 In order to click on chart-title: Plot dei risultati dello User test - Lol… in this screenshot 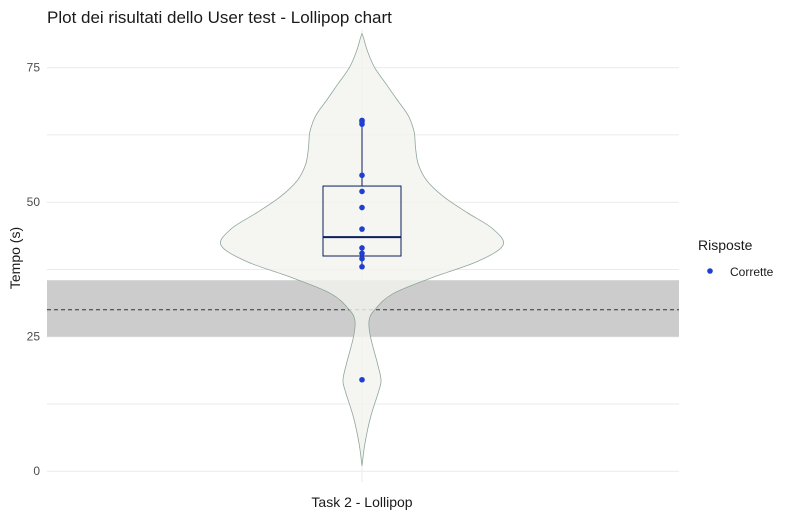, I will do `click(219, 17)`.